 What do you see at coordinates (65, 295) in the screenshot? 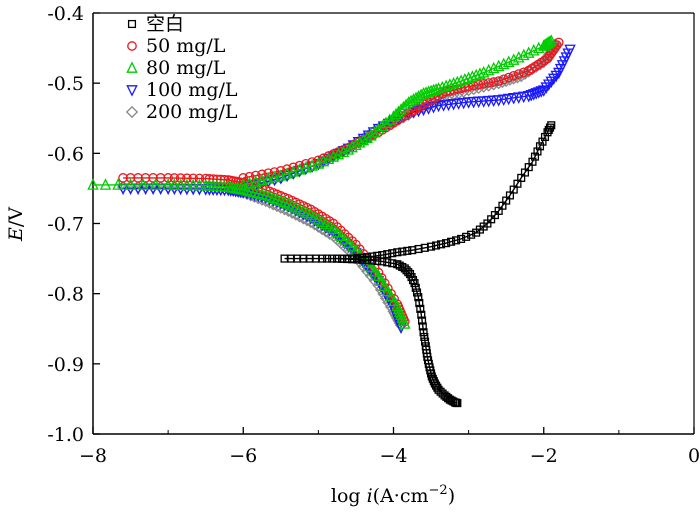
I see `y-tick-label: -0.8` at bounding box center [65, 295].